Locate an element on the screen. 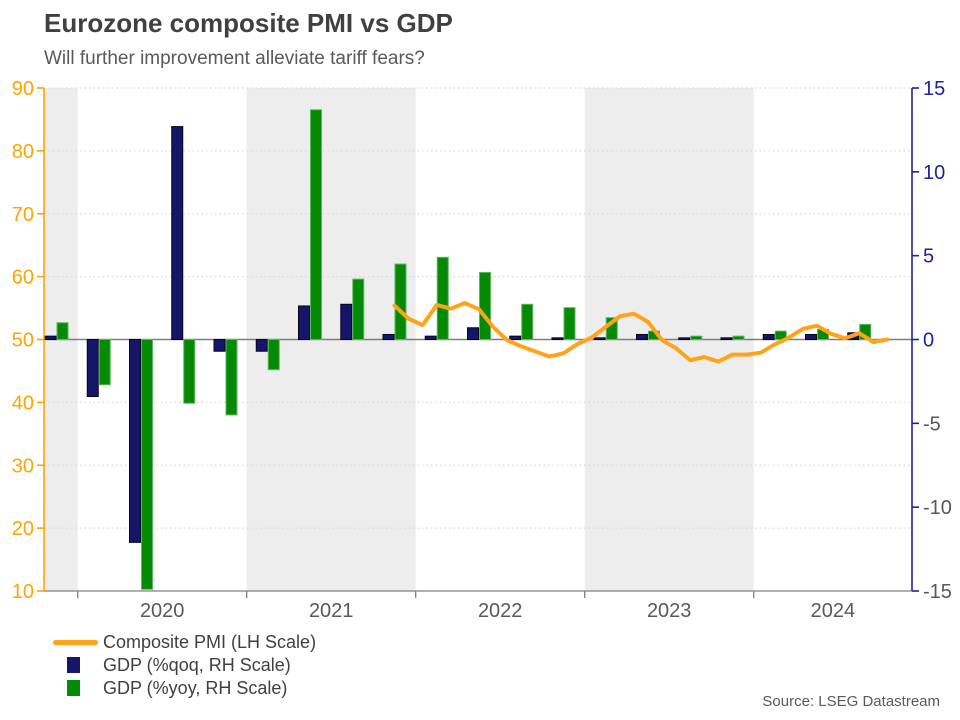 The width and height of the screenshot is (960, 720). legend-label-gdp-yoy: GDP (%yoy, RH Scale) is located at coordinates (195, 687).